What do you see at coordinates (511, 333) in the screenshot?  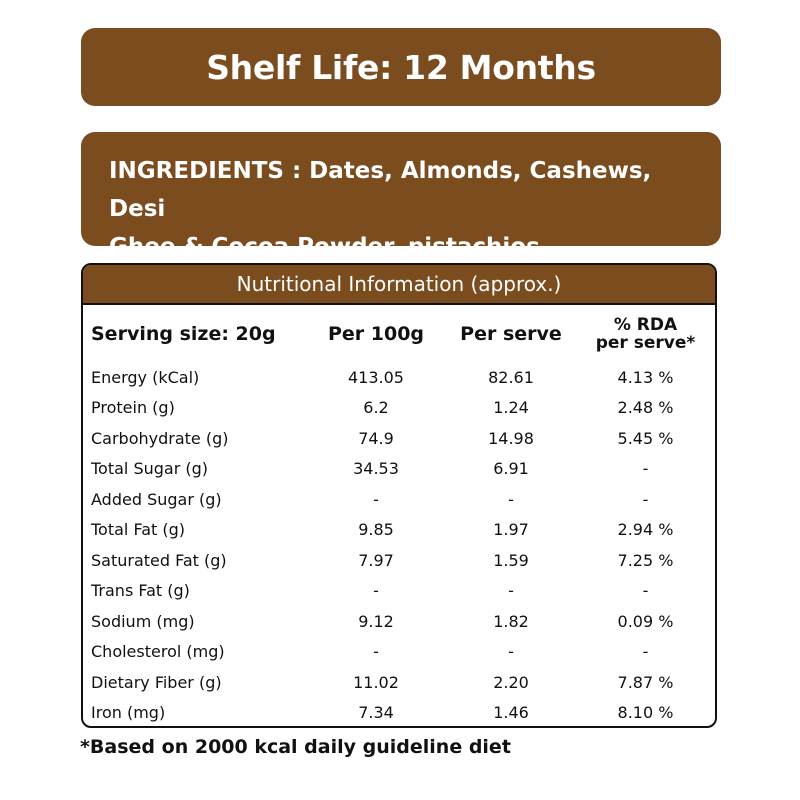 I see `header-per-serve: Per serve` at bounding box center [511, 333].